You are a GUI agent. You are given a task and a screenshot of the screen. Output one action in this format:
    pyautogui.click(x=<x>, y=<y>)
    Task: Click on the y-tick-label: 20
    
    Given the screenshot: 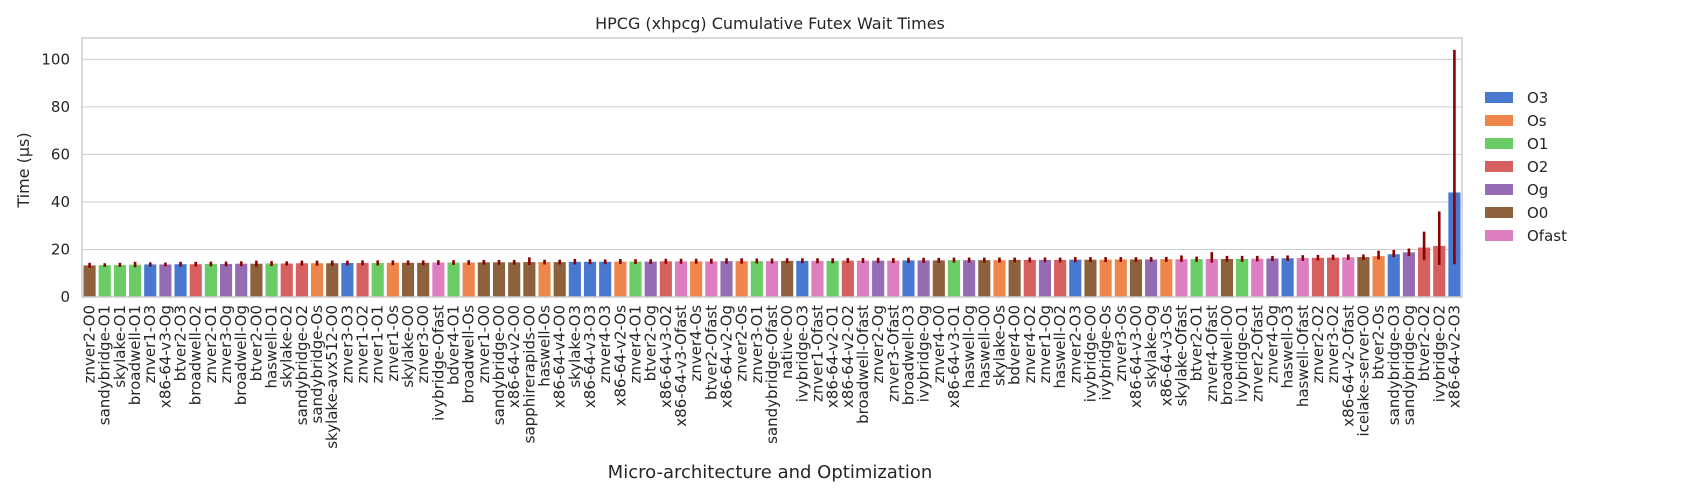 What is the action you would take?
    pyautogui.click(x=60, y=249)
    